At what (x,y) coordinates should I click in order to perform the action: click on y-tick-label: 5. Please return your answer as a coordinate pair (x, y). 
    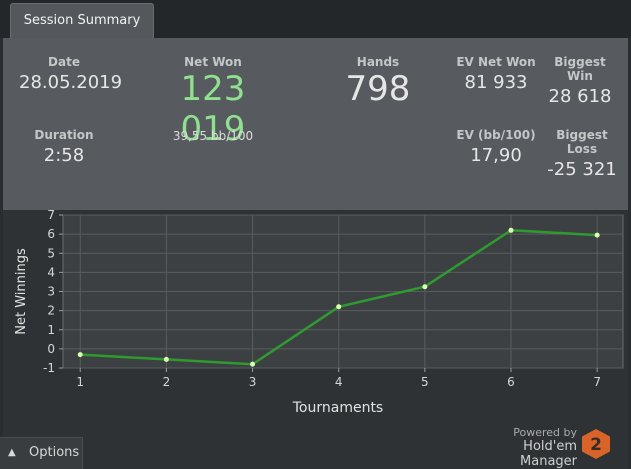
    Looking at the image, I should click on (51, 253).